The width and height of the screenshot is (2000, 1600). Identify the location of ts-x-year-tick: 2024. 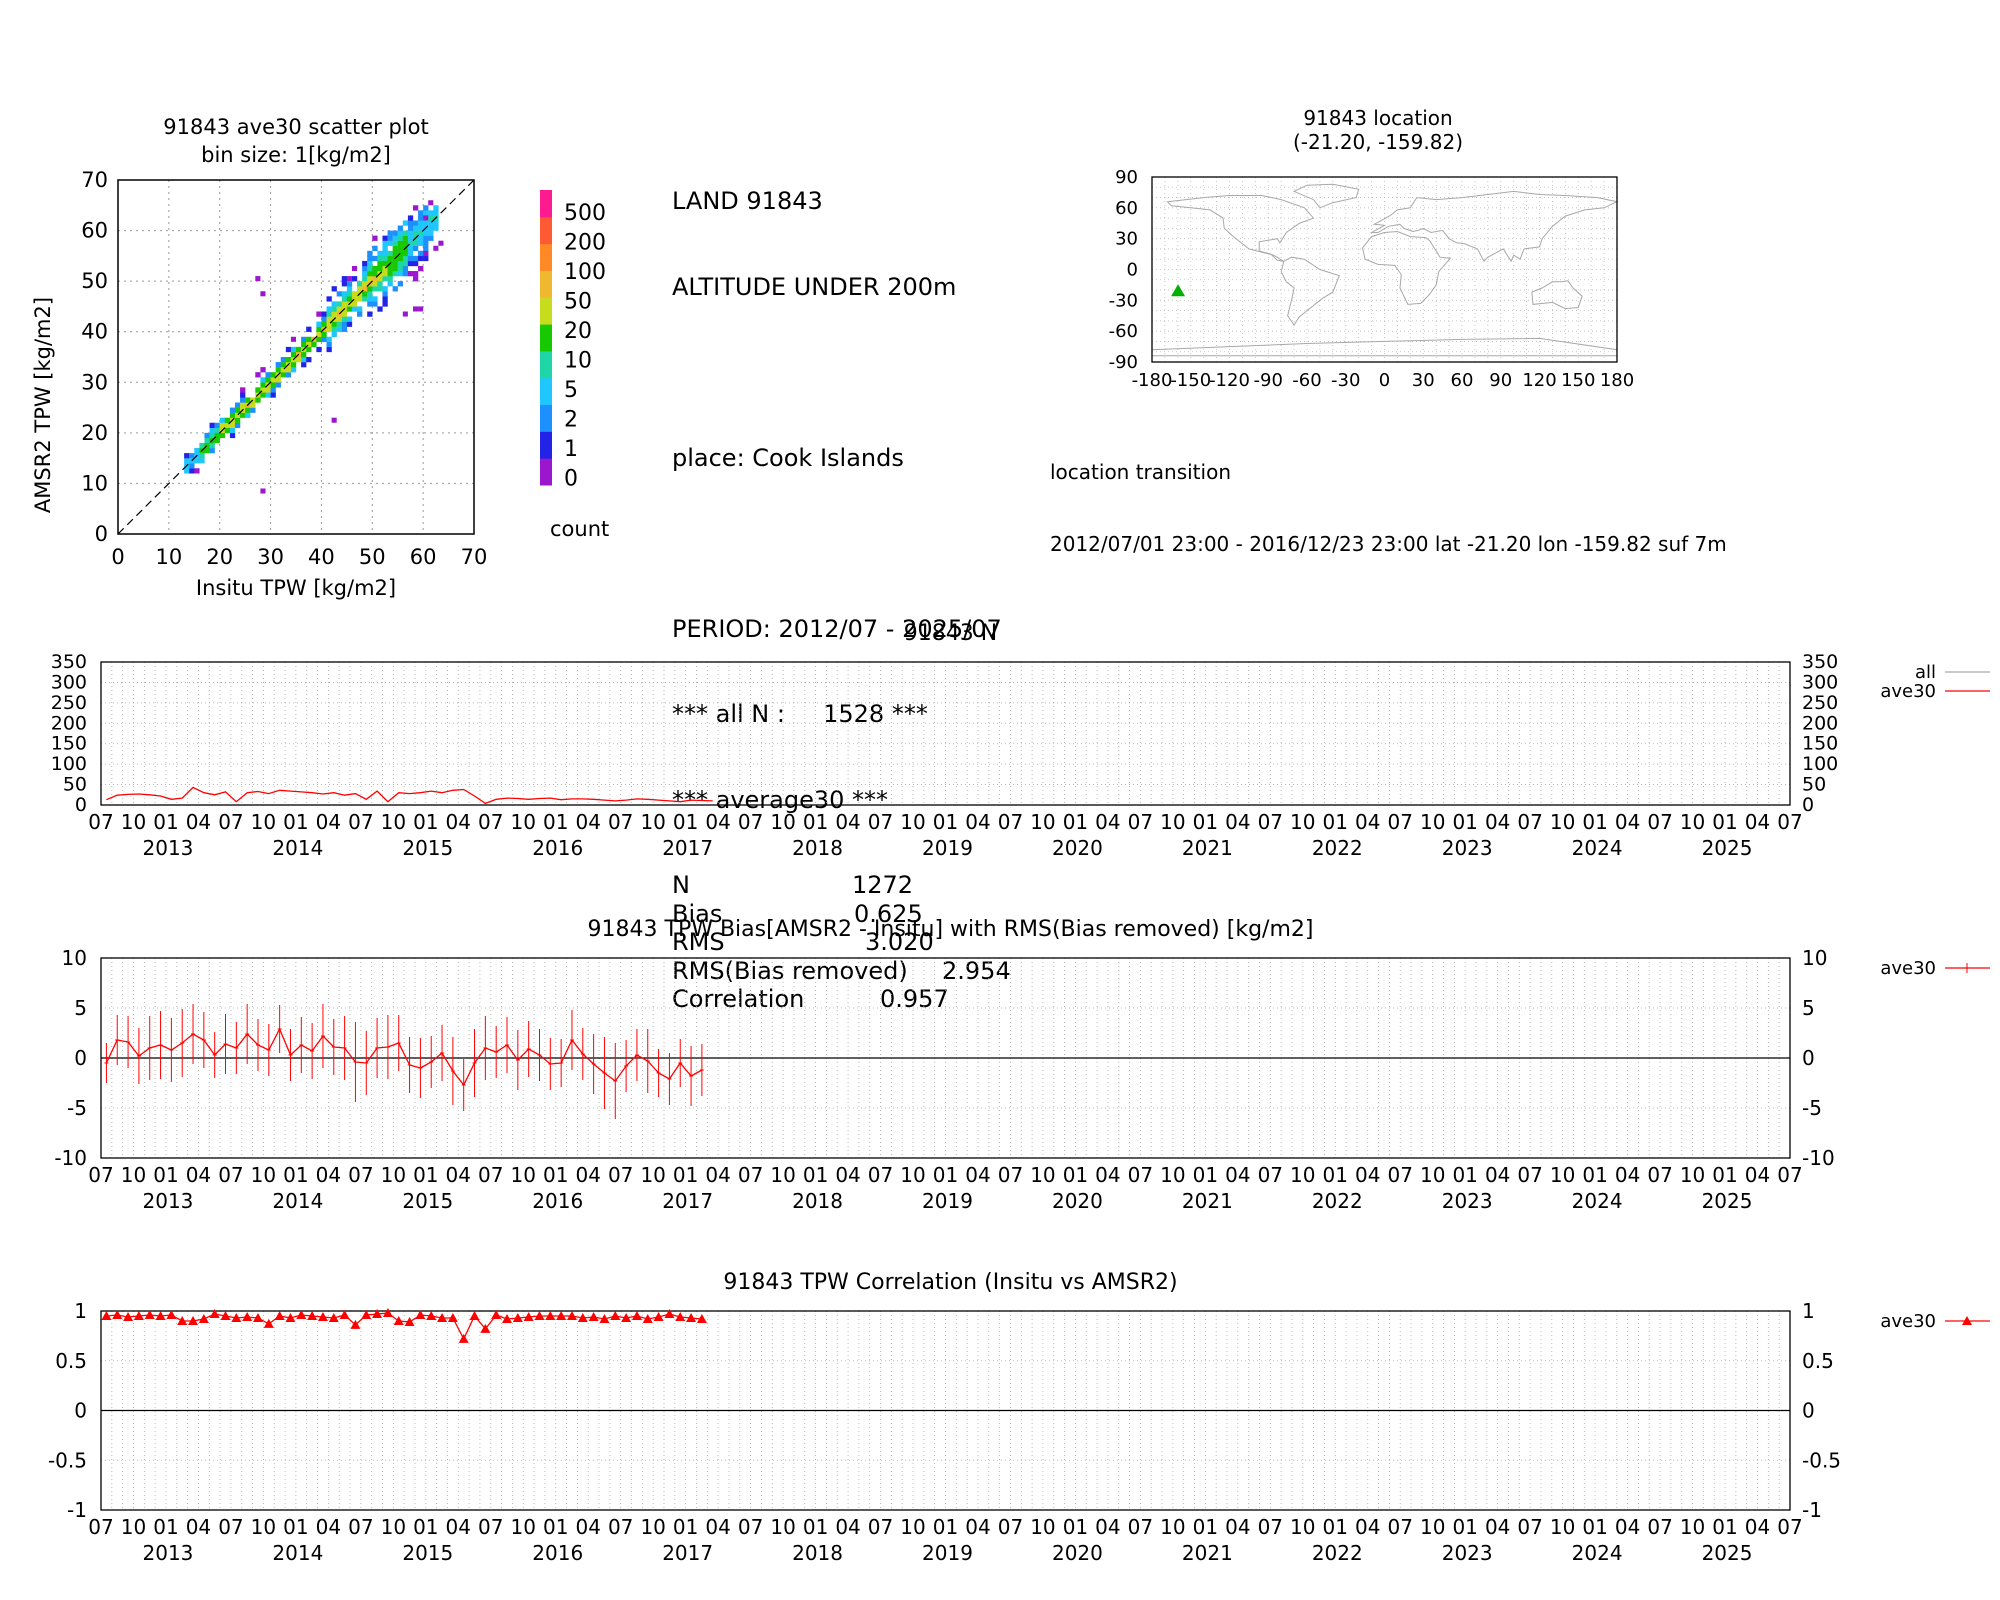
(1597, 848).